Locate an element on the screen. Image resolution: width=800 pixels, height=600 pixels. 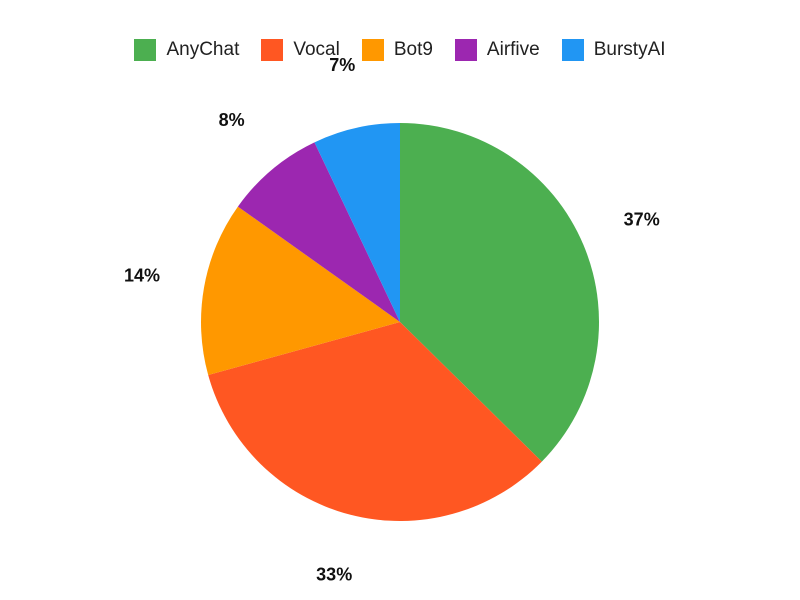
legend-label-burstyai: BurstyAI is located at coordinates (629, 49).